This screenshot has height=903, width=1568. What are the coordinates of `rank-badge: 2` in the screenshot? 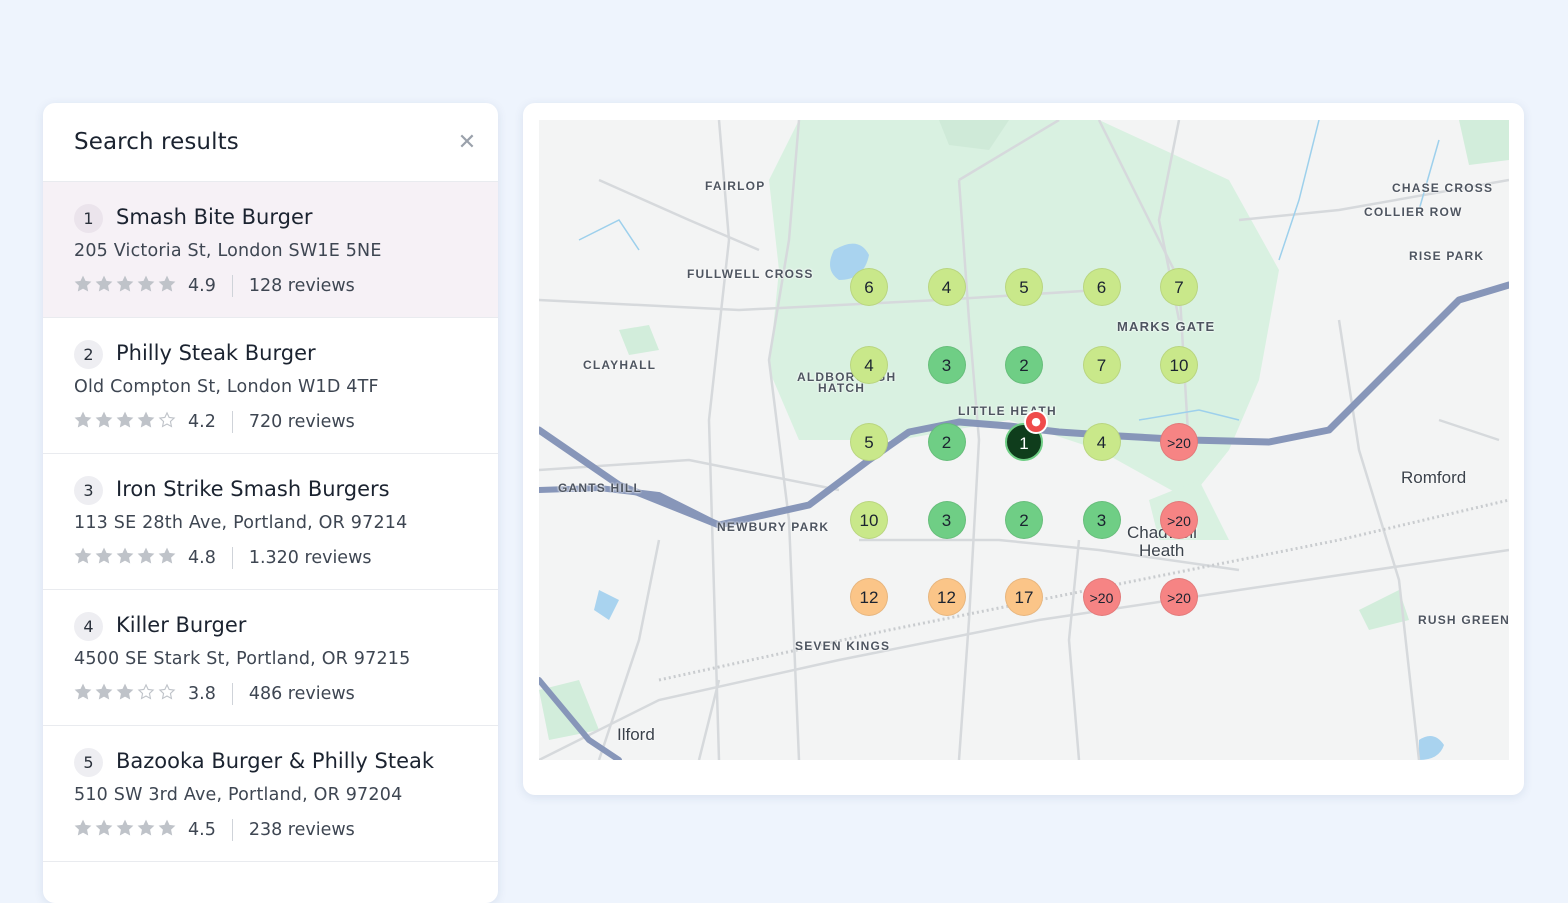 It's located at (88, 354).